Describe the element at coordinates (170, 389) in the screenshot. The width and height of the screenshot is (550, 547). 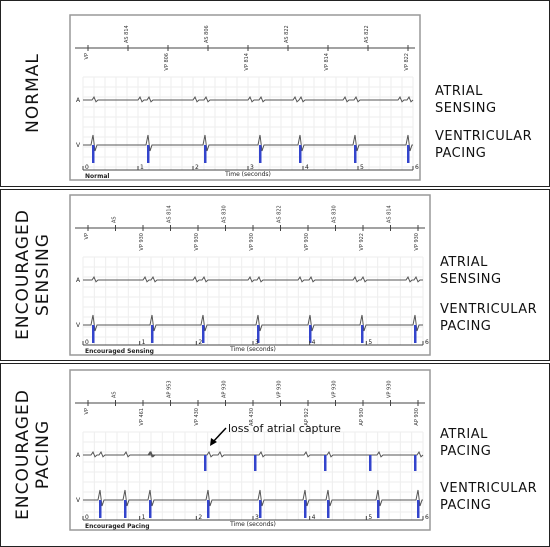
I see `marker-label: AP 953` at that location.